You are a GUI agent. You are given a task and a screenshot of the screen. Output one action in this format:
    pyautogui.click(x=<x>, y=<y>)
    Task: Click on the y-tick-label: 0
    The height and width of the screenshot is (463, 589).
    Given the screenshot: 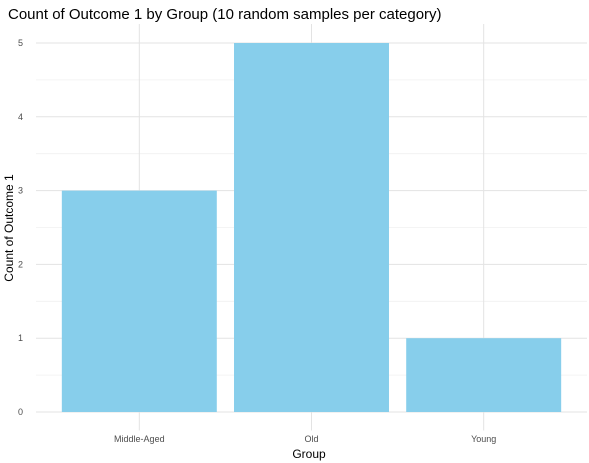 What is the action you would take?
    pyautogui.click(x=20, y=412)
    